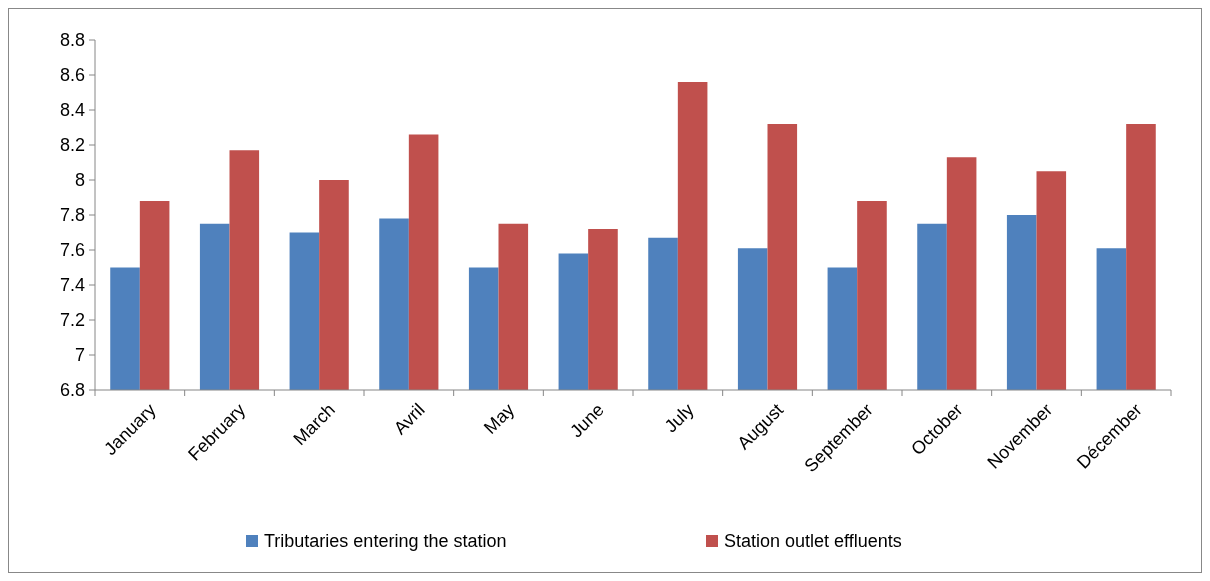 Image resolution: width=1210 pixels, height=581 pixels. Describe the element at coordinates (385, 541) in the screenshot. I see `legend-label: Tributaries entering the station` at that location.